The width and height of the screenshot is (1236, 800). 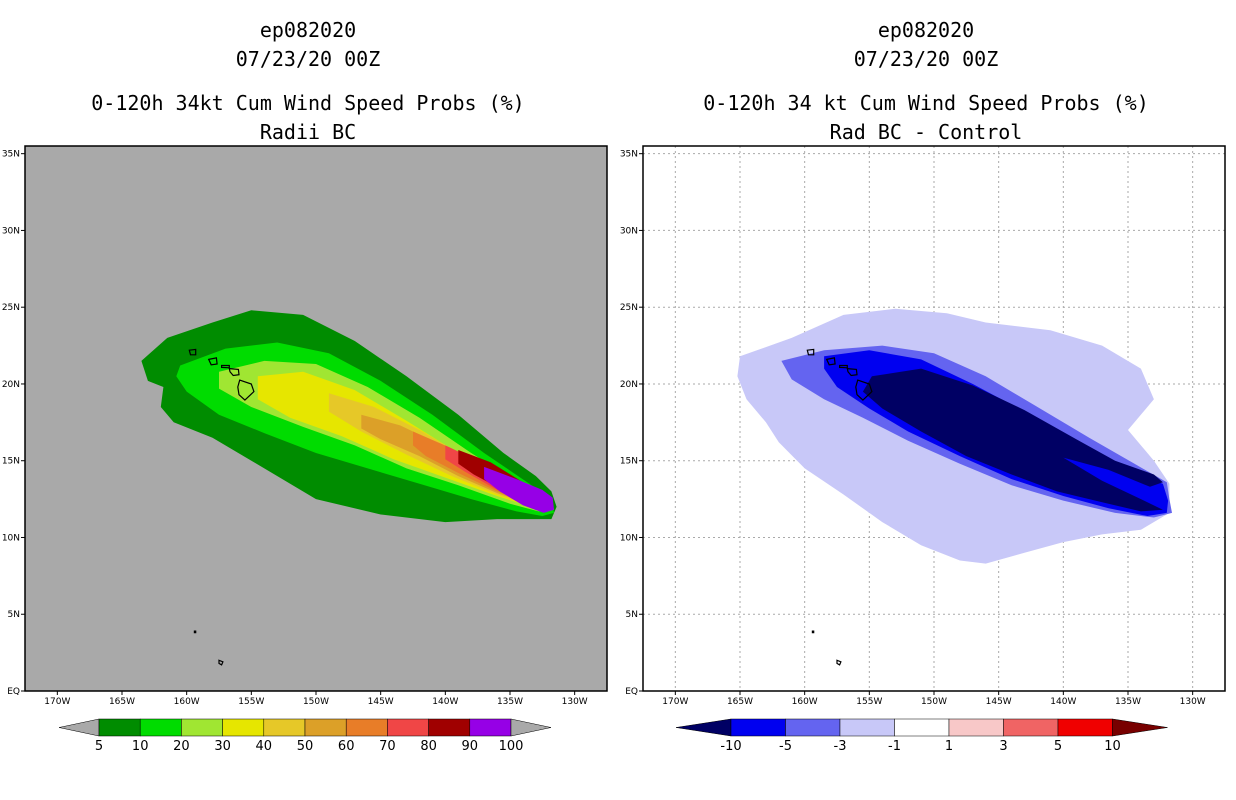 I want to click on colorbar-label: -3, so click(x=840, y=746).